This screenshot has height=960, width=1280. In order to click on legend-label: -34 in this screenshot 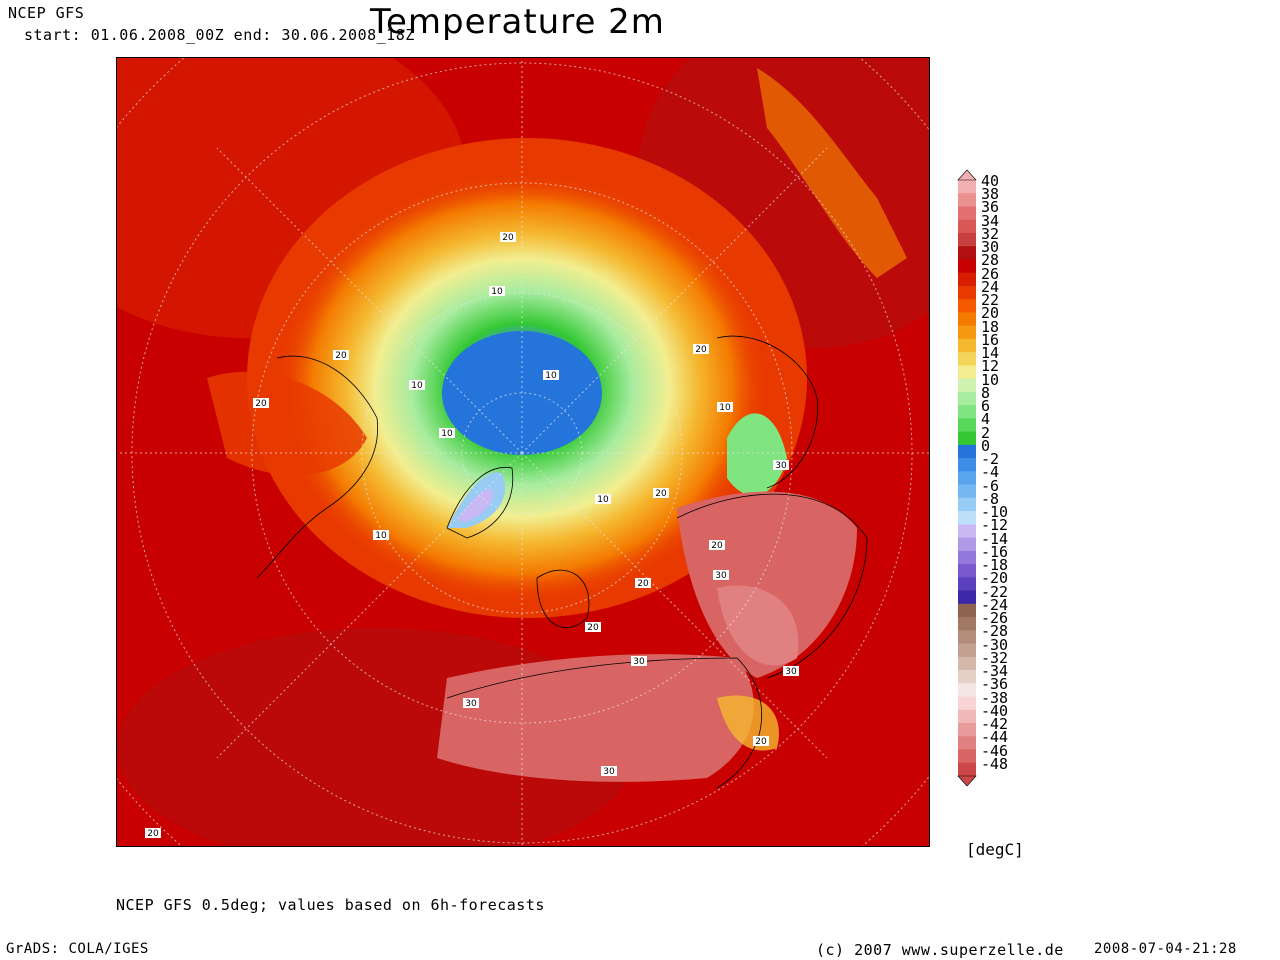, I will do `click(995, 671)`.